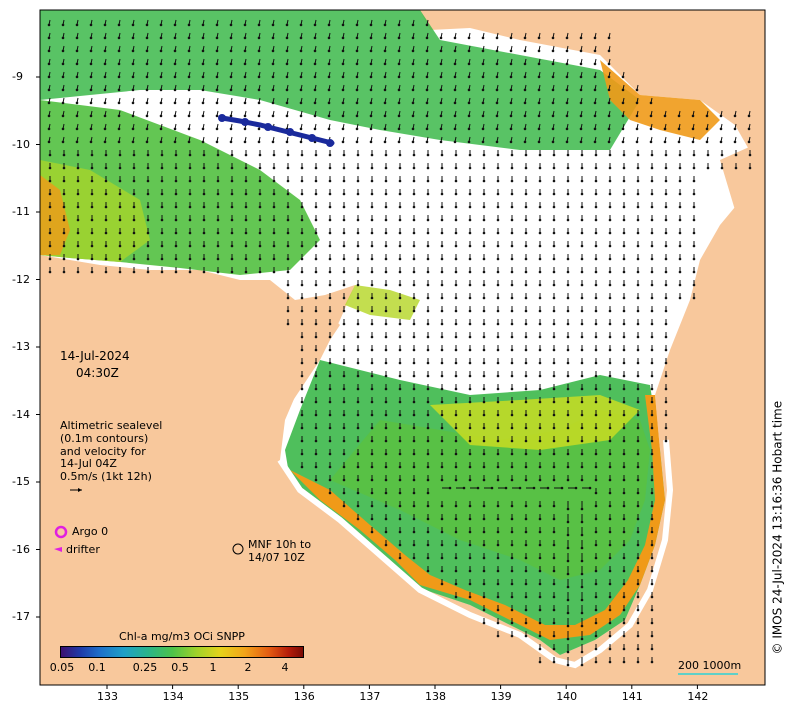  I want to click on chl-west-orange, so click(55, 215).